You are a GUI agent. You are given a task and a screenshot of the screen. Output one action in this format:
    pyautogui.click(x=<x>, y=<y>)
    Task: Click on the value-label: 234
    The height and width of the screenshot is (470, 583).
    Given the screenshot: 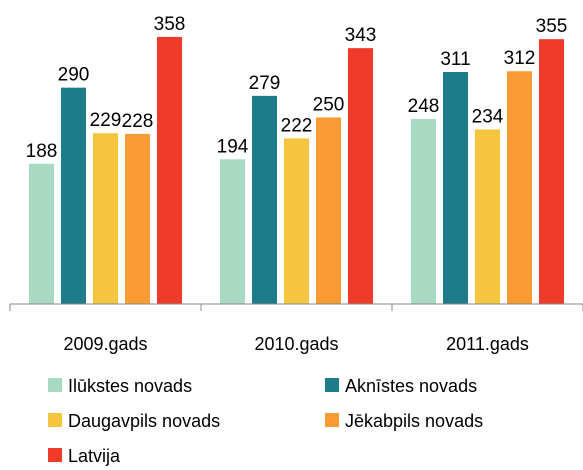 What is the action you would take?
    pyautogui.click(x=488, y=116)
    